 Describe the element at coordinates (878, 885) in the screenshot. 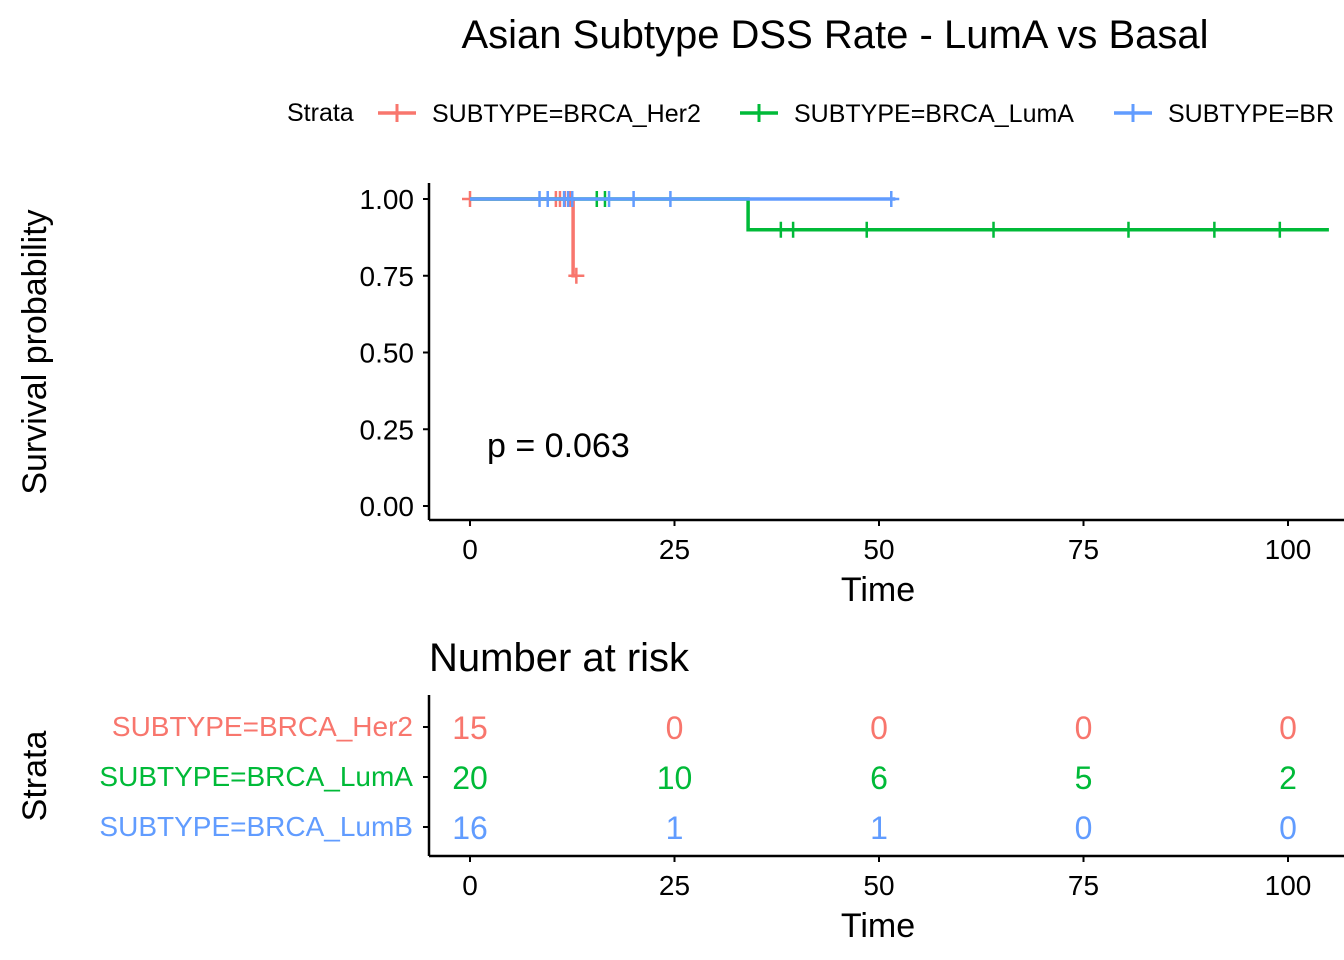

I see `risk-x-tick-label: 50` at that location.